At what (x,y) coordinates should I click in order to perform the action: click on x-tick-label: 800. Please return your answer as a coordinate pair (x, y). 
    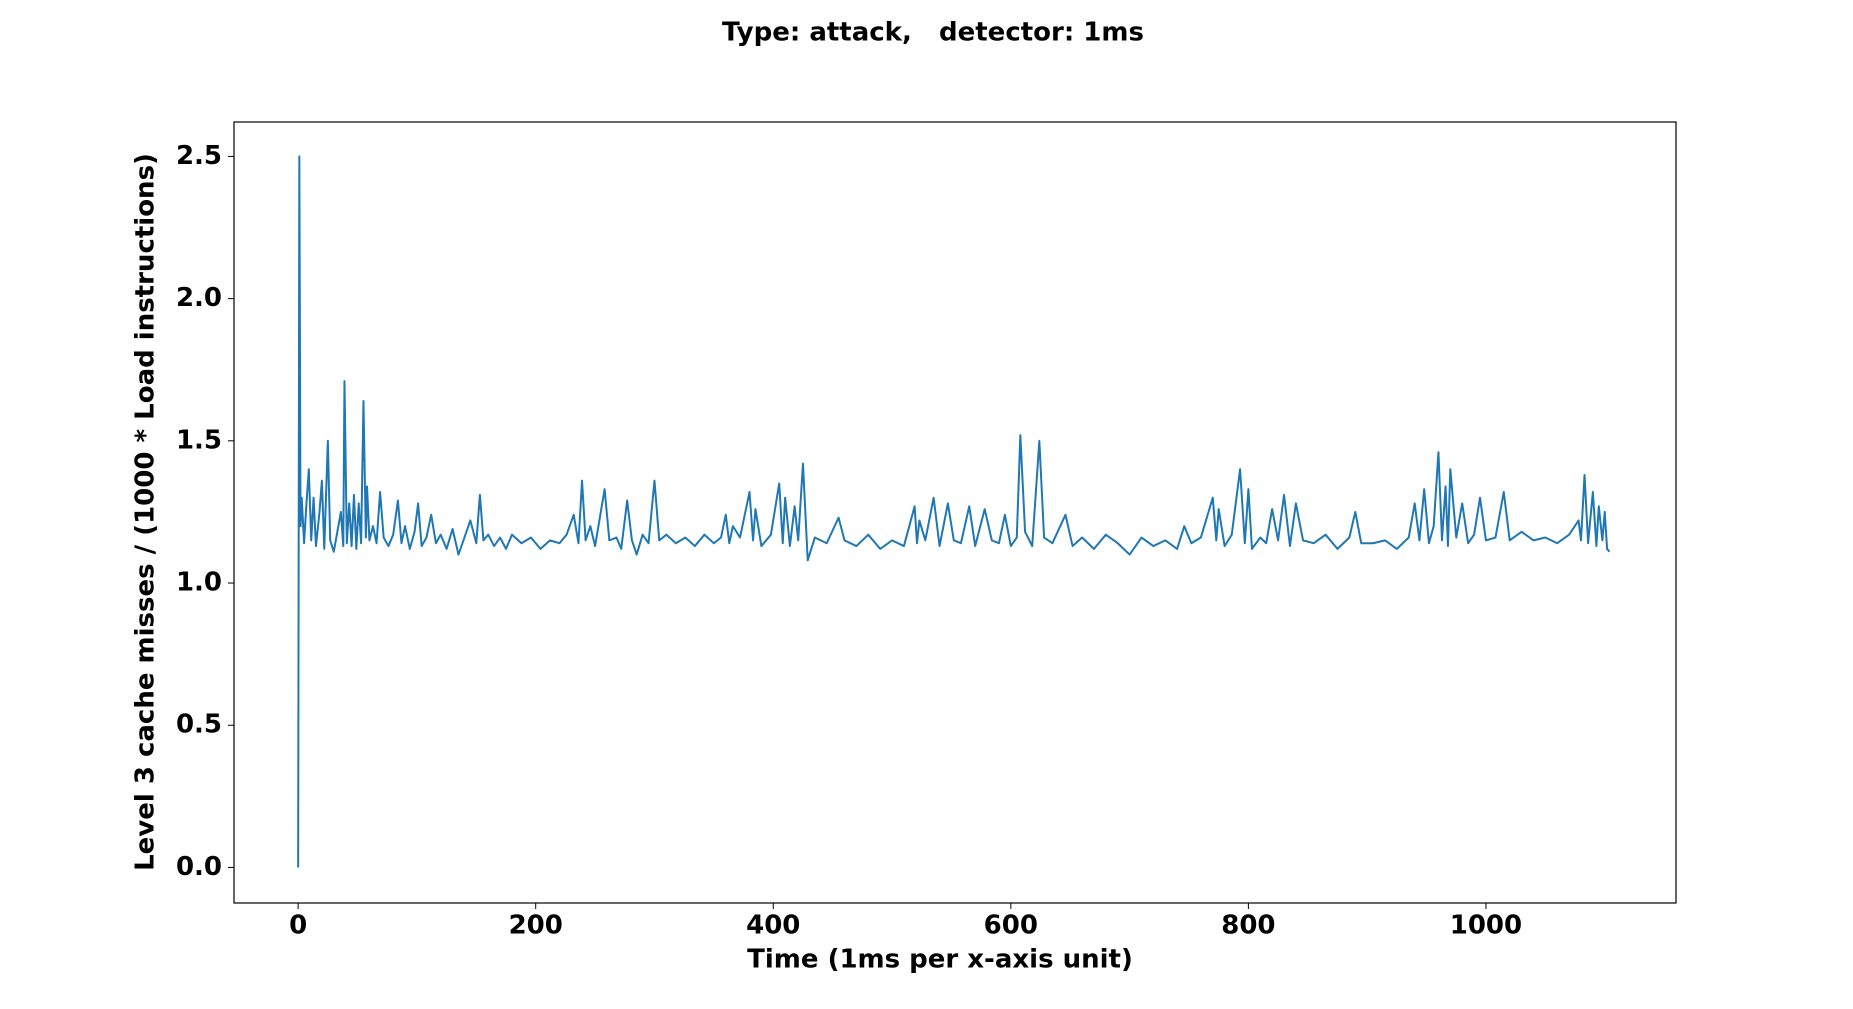
    Looking at the image, I should click on (1248, 926).